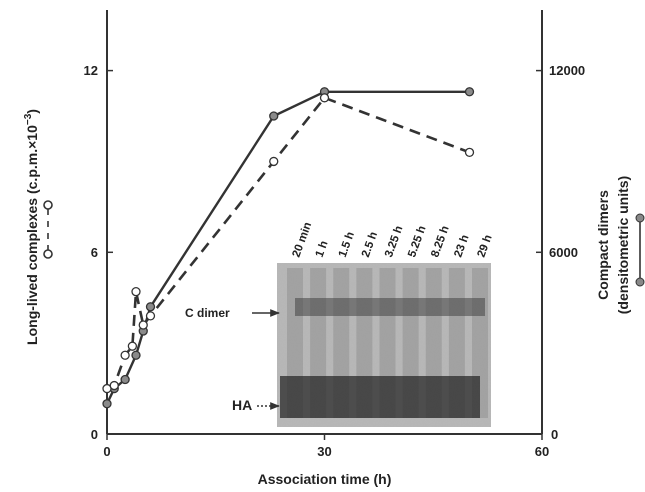 Image resolution: width=645 pixels, height=492 pixels. I want to click on gel-lane-label: 2.5 h, so click(370, 244).